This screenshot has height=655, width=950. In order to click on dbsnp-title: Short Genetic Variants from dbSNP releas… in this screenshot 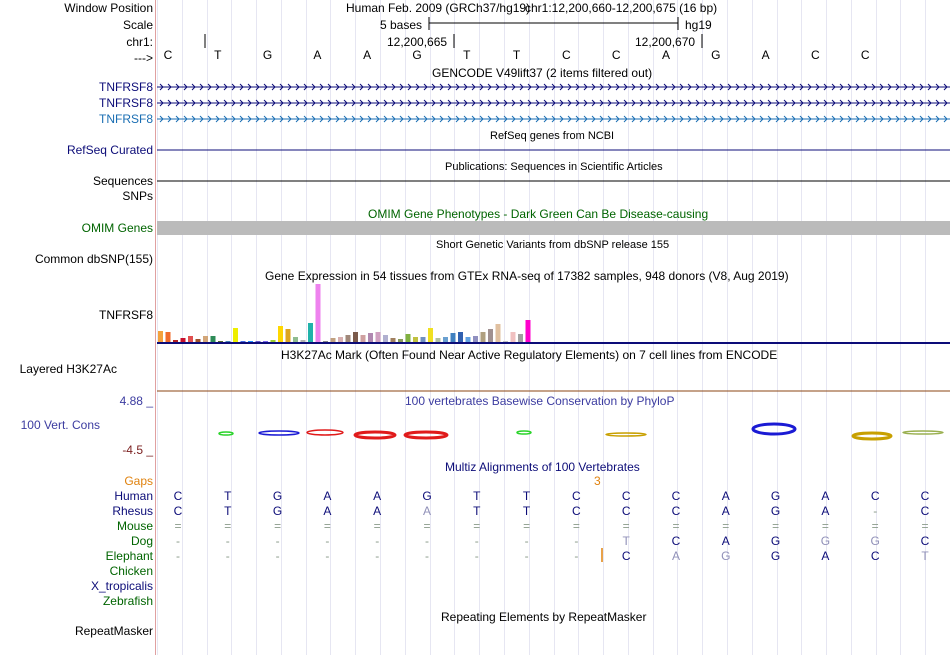, I will do `click(553, 245)`.